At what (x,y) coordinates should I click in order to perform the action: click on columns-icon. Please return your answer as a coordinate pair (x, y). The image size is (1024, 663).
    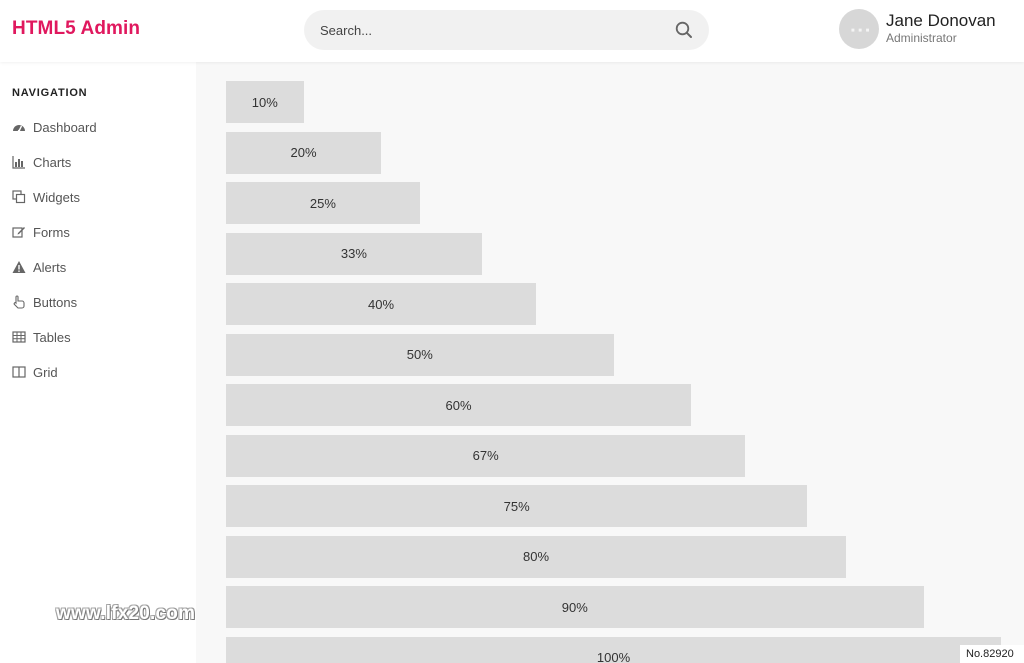
    Looking at the image, I should click on (19, 372).